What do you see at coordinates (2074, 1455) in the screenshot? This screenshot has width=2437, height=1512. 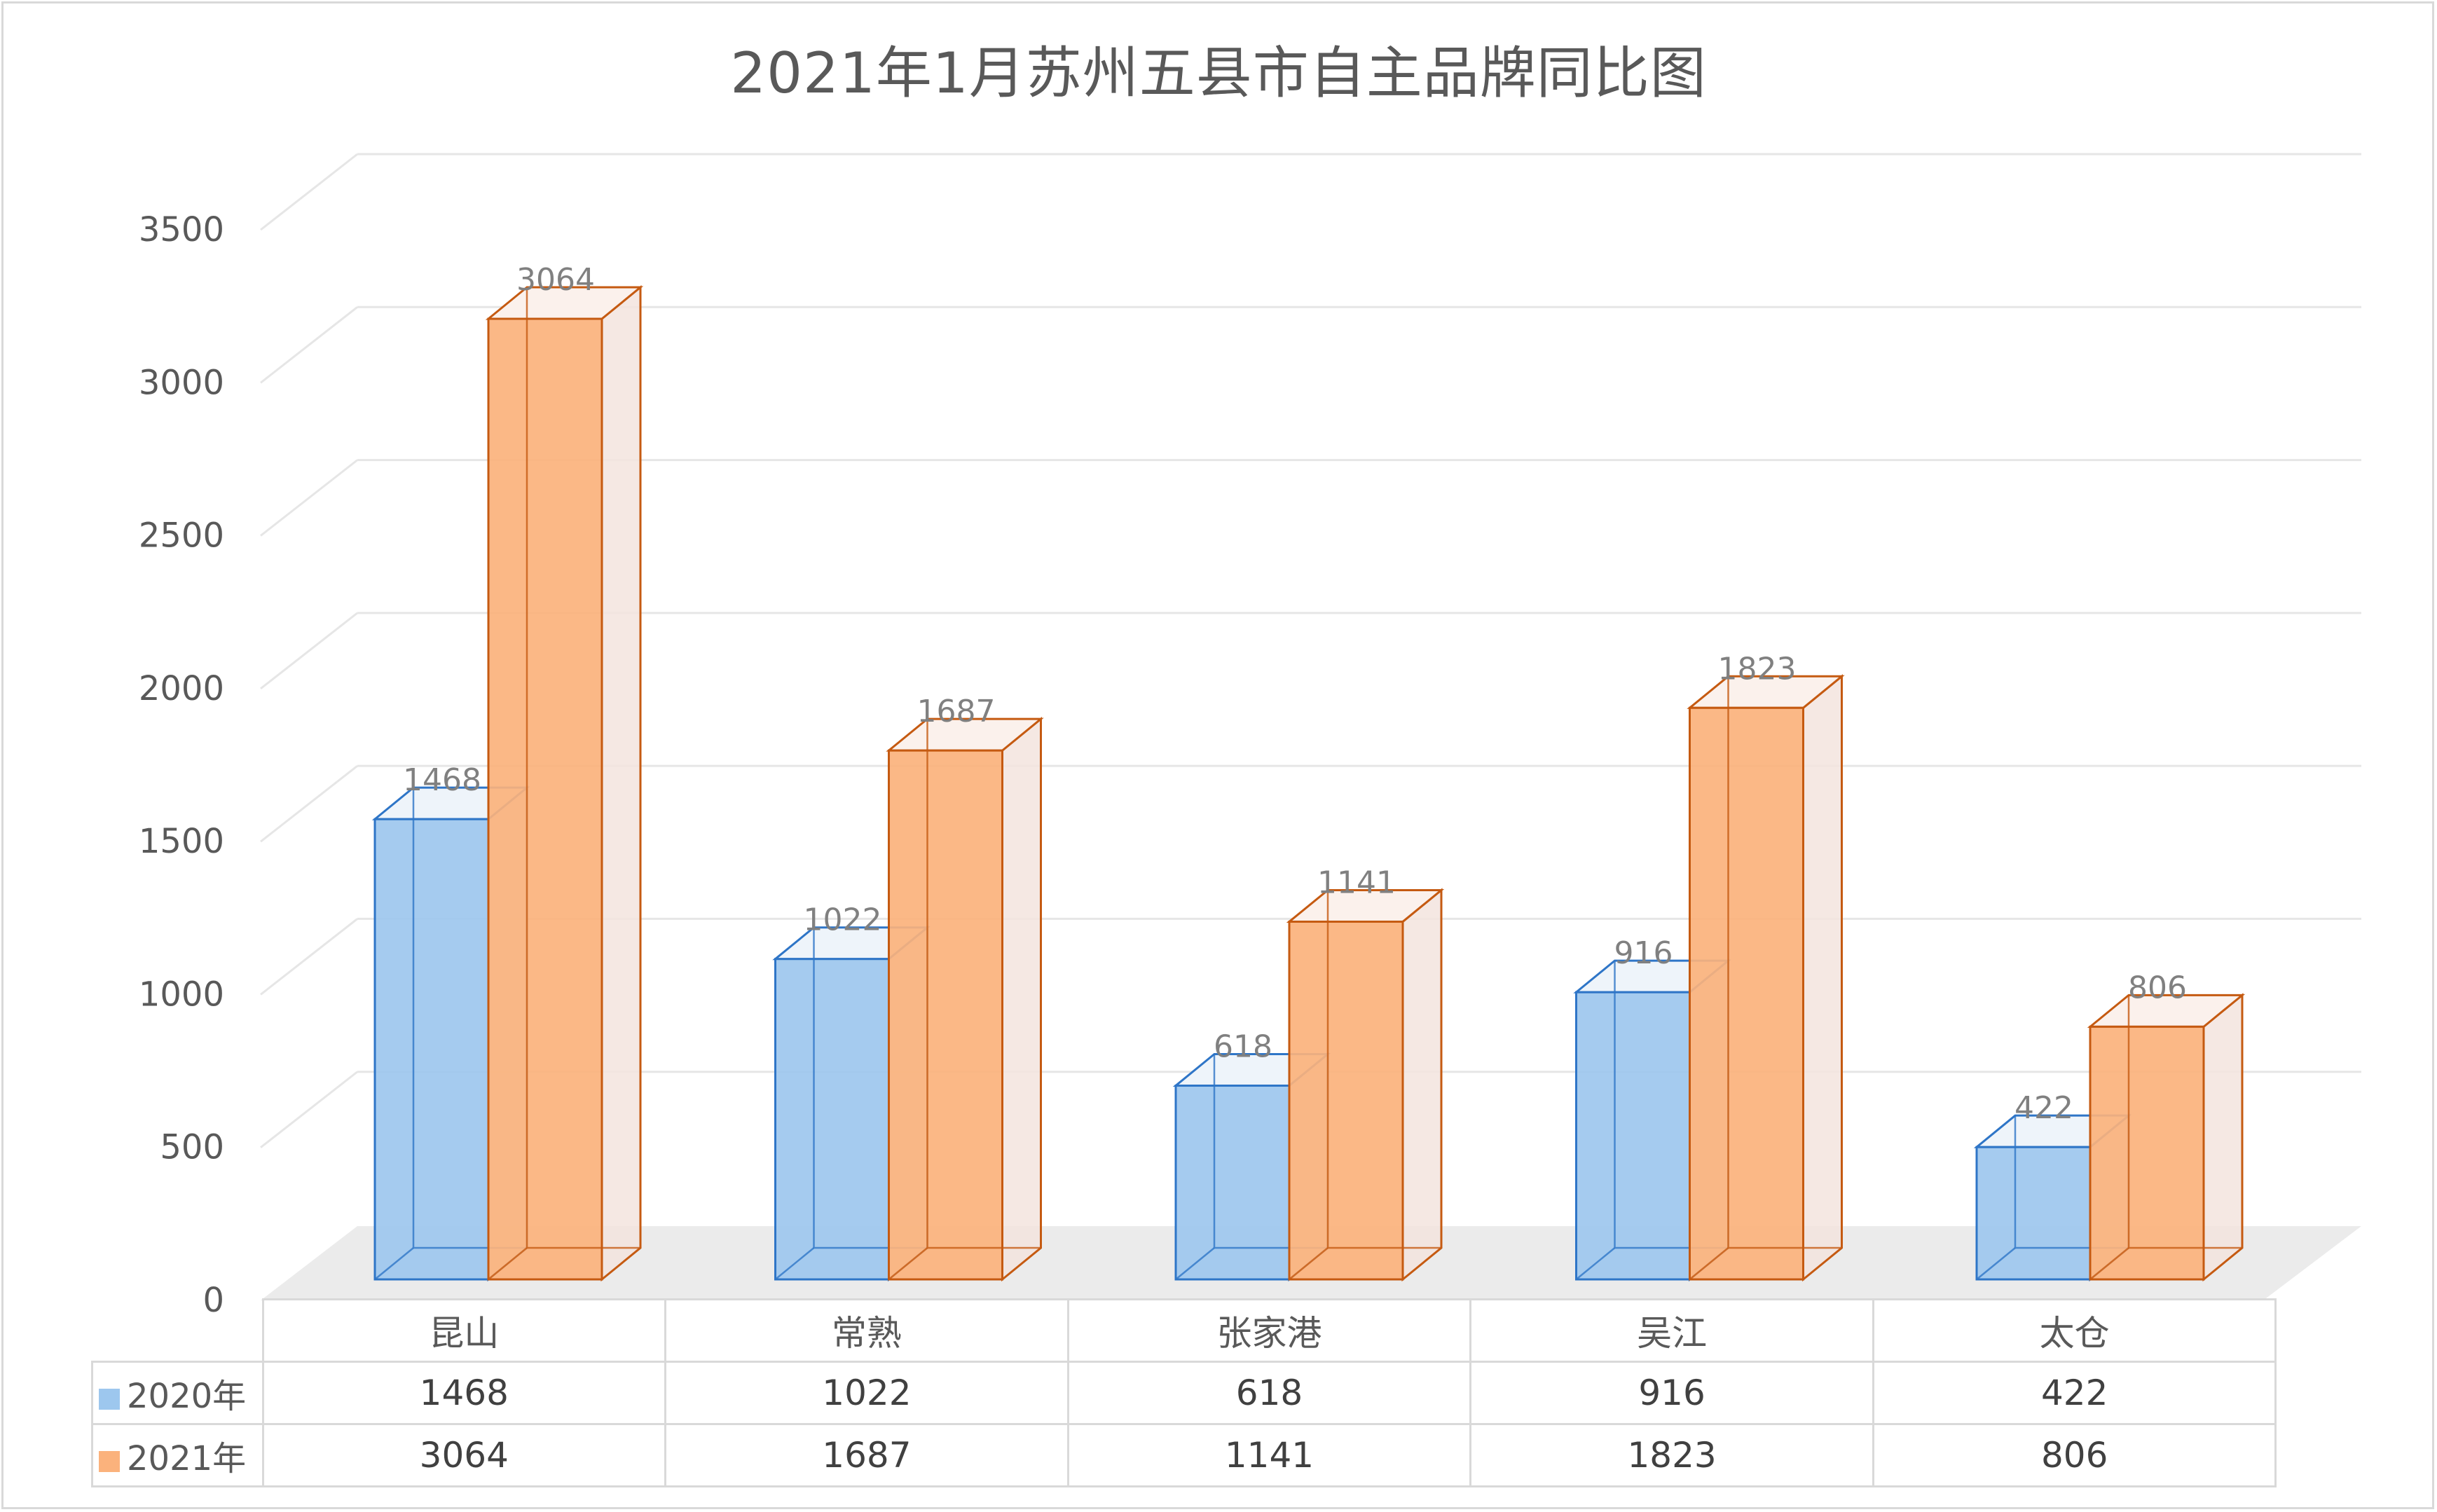 I see `table-value: 806` at bounding box center [2074, 1455].